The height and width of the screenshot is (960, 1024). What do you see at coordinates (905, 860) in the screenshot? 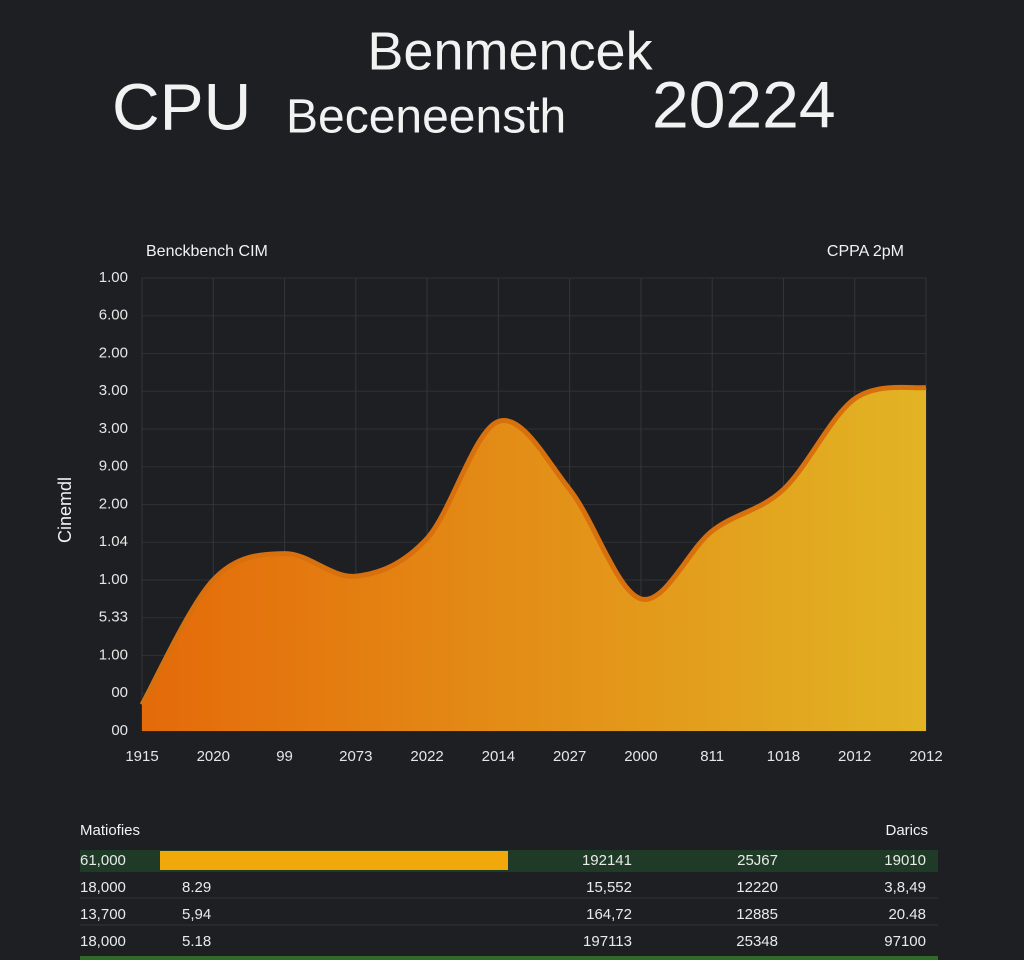
I see `table-cell: 19010` at bounding box center [905, 860].